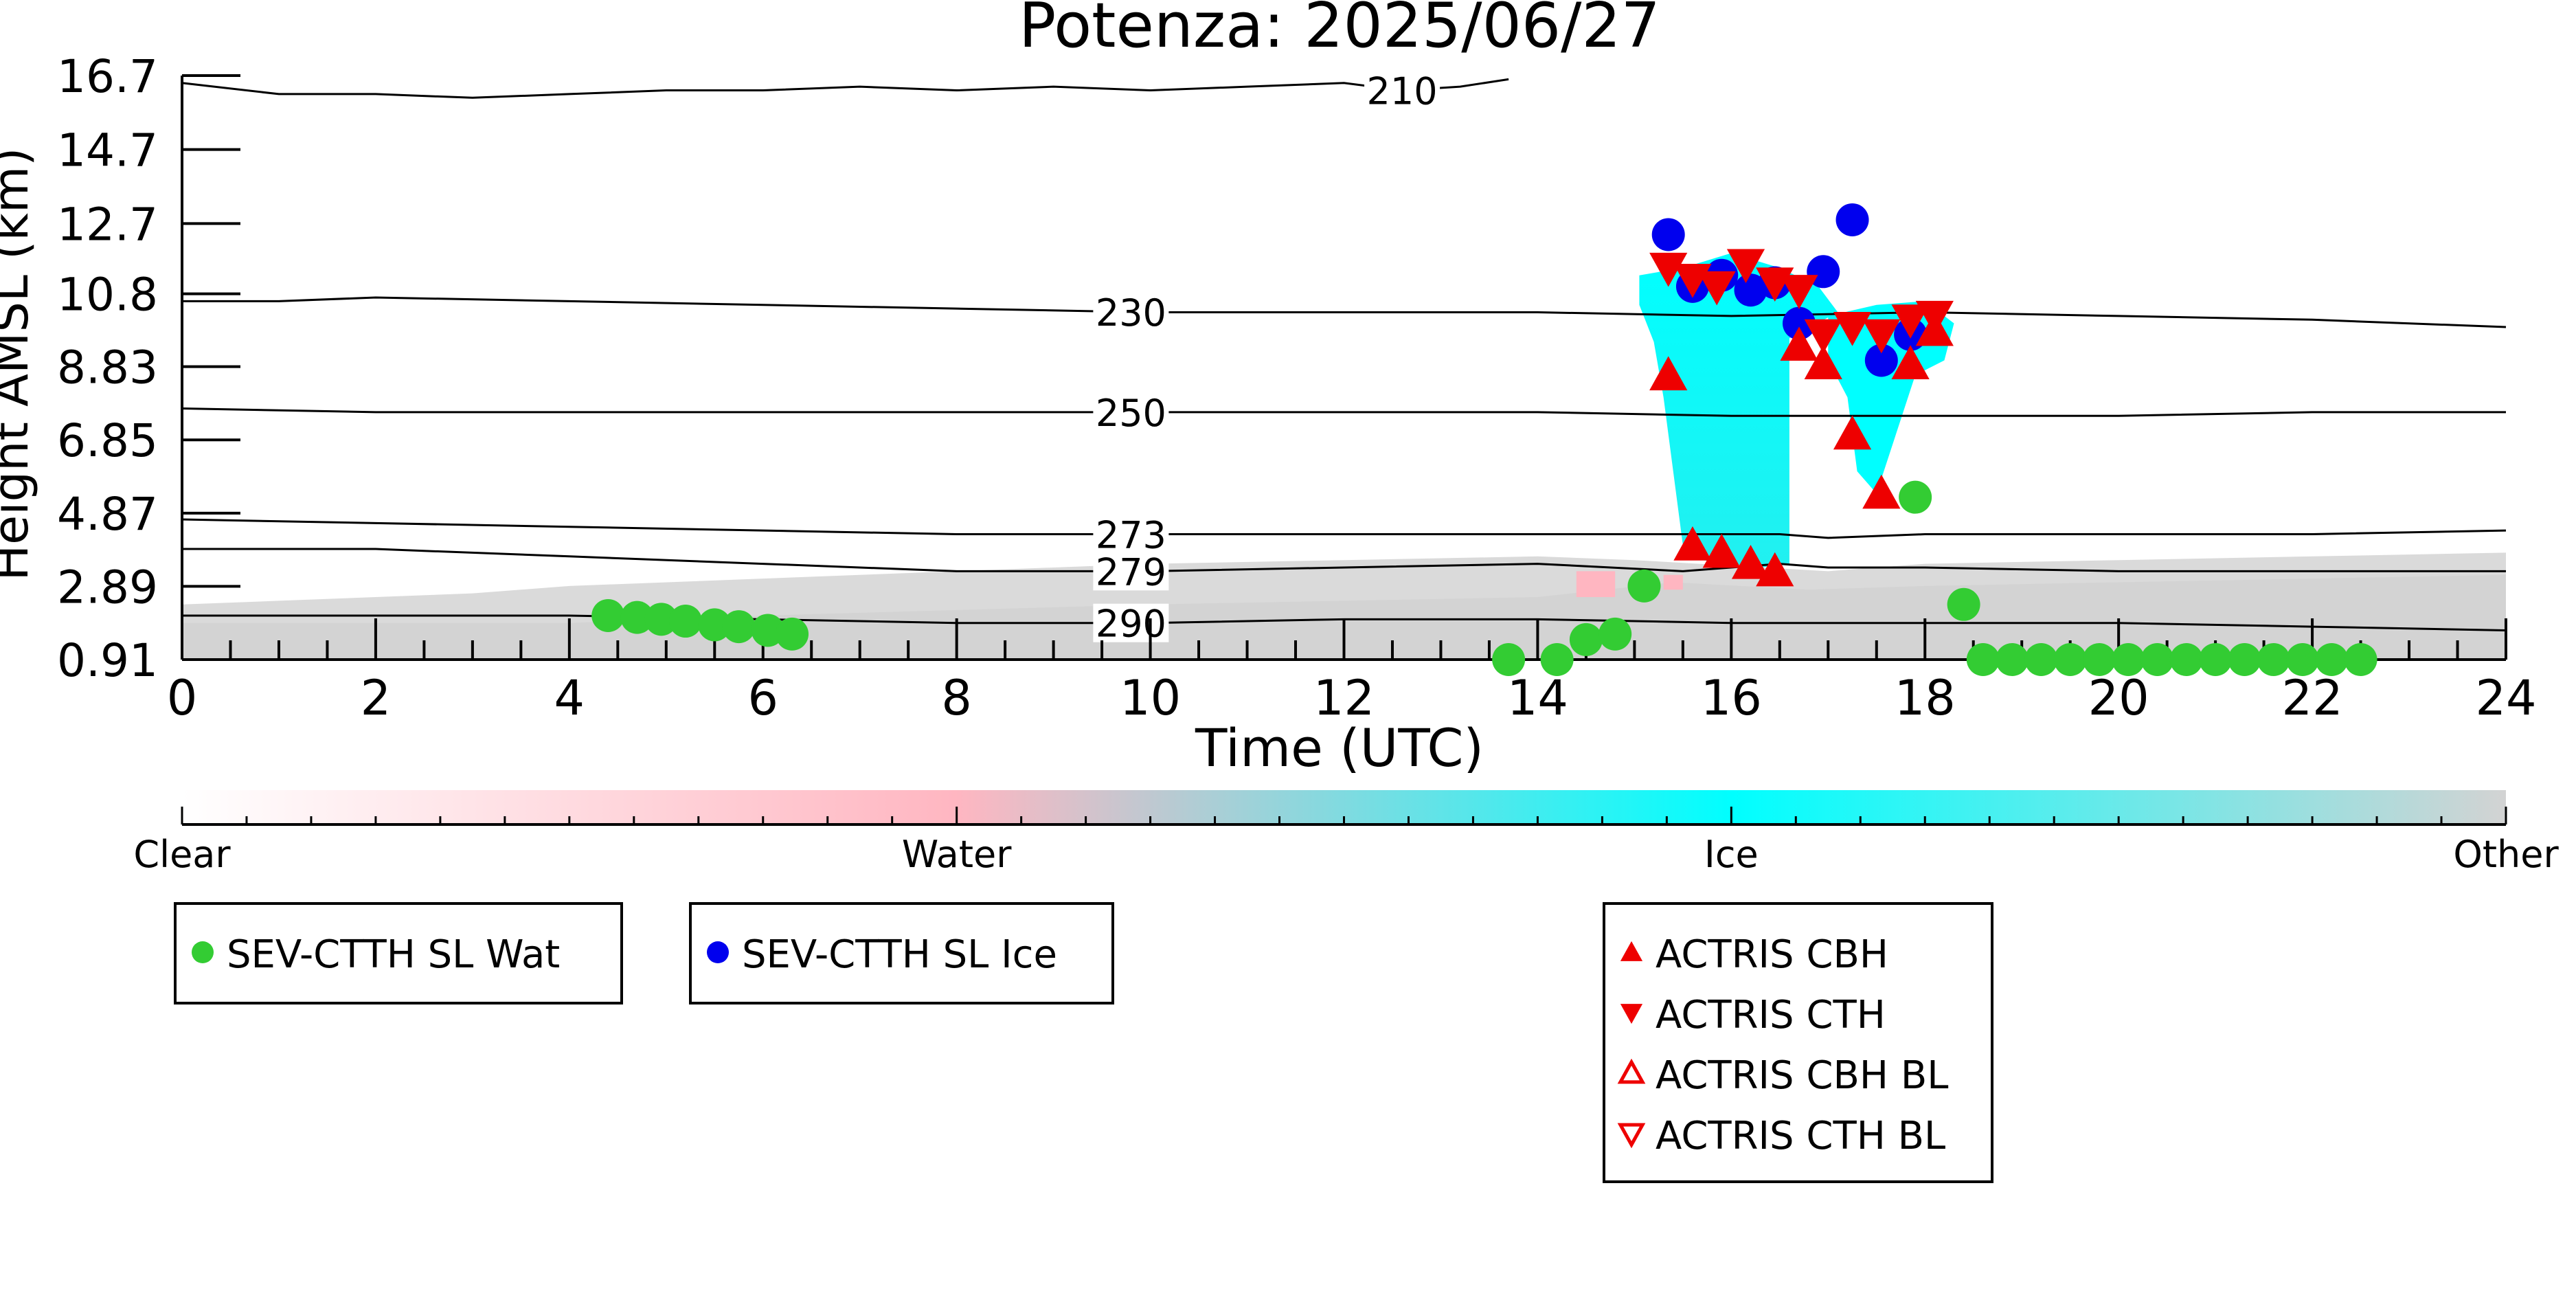  What do you see at coordinates (107, 514) in the screenshot?
I see `y-tick-label: 4.87` at bounding box center [107, 514].